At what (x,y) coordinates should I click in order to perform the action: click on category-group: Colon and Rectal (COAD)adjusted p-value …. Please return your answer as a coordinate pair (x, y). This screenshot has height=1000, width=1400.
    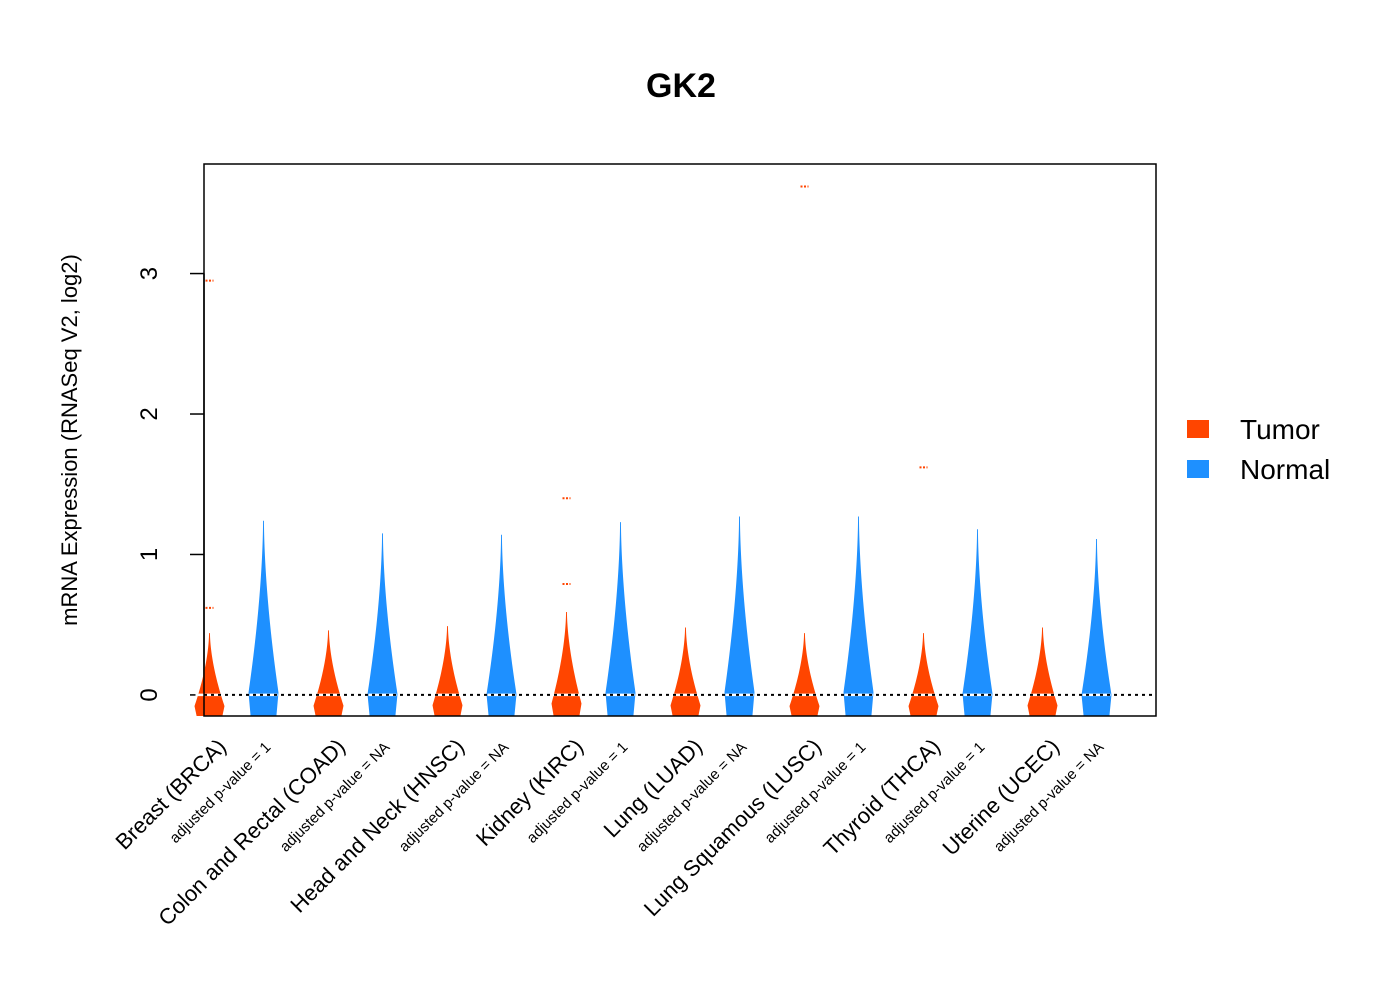
    Looking at the image, I should click on (275, 732).